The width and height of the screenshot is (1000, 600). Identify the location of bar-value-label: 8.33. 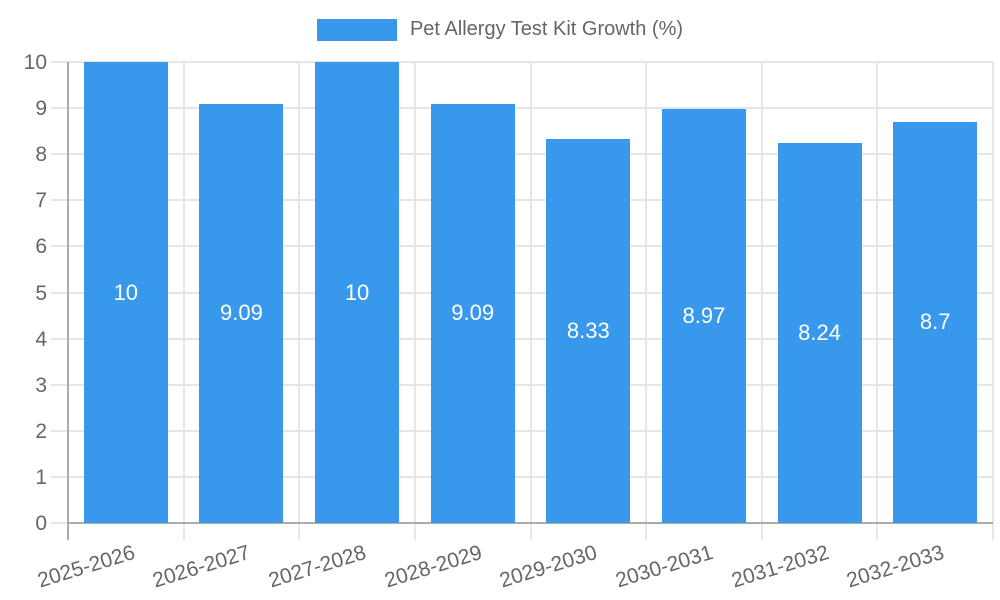
(588, 330).